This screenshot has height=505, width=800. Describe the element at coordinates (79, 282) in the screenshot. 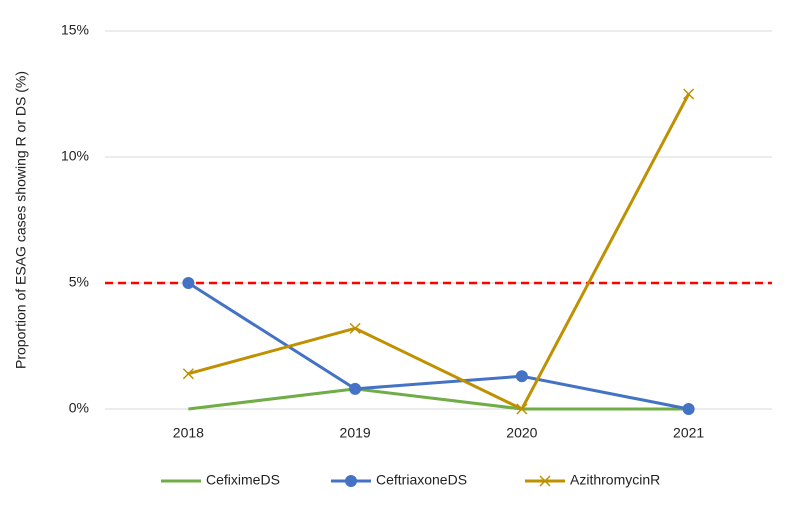

I see `y-tick-label: 5%` at that location.